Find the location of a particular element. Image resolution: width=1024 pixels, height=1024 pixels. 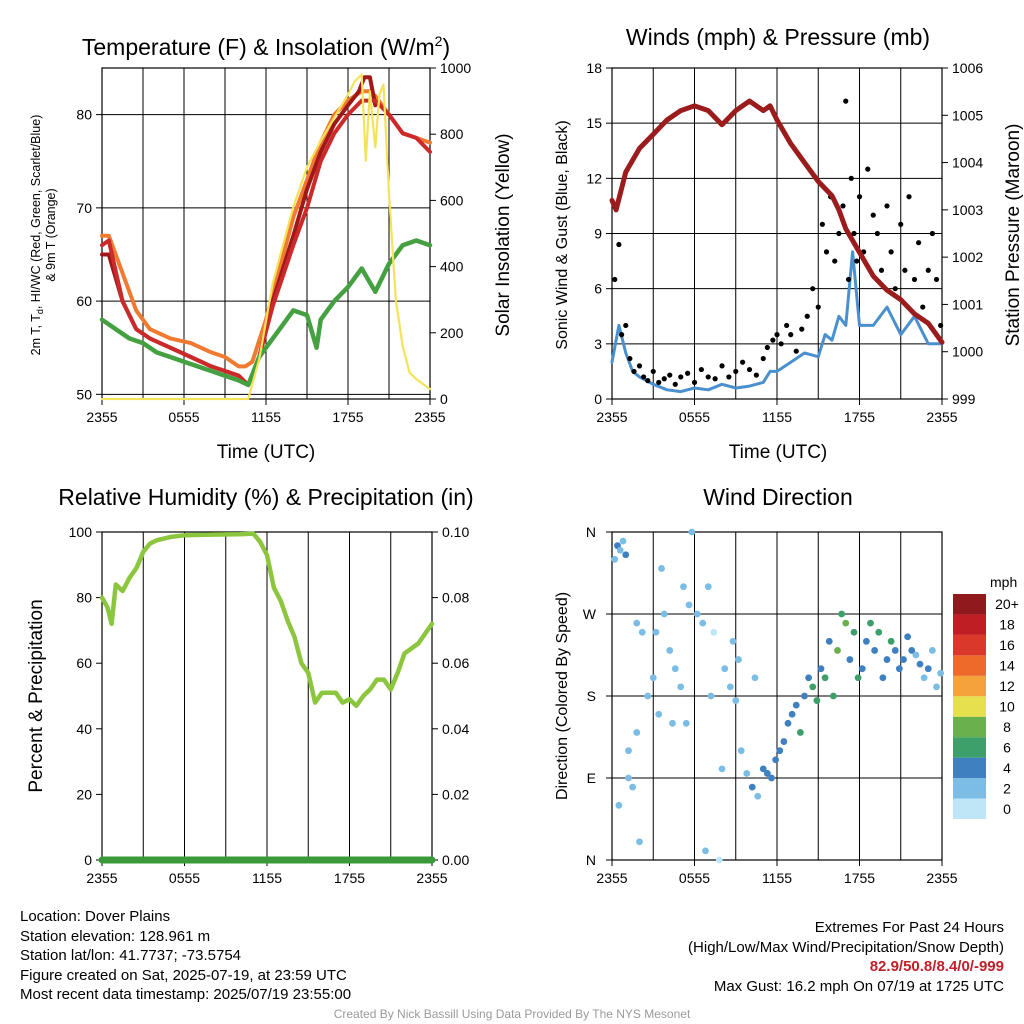

y-tick-label: 50 is located at coordinates (84, 394).